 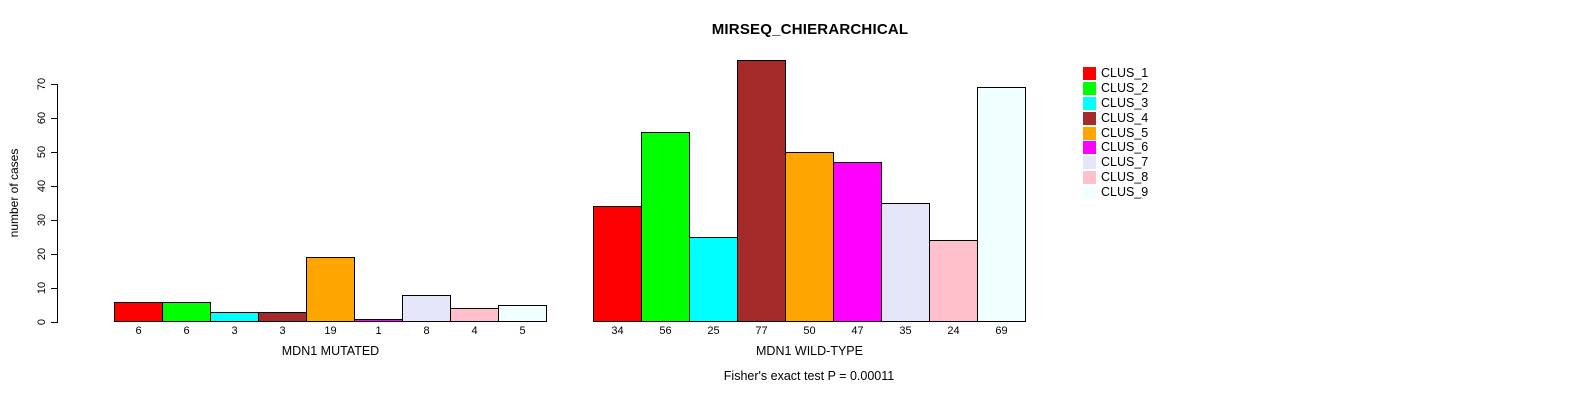 What do you see at coordinates (1125, 117) in the screenshot?
I see `legend-label: CLUS_4` at bounding box center [1125, 117].